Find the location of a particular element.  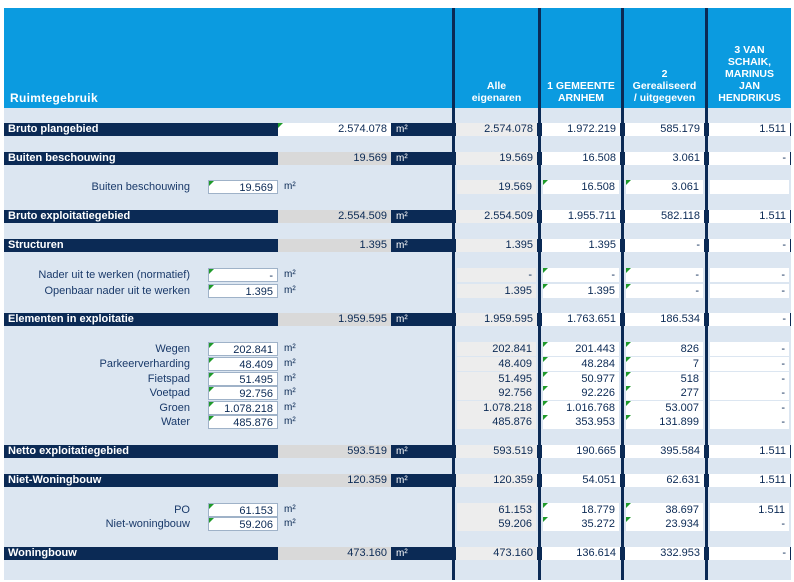

data-cell: 50.977 is located at coordinates (581, 379).